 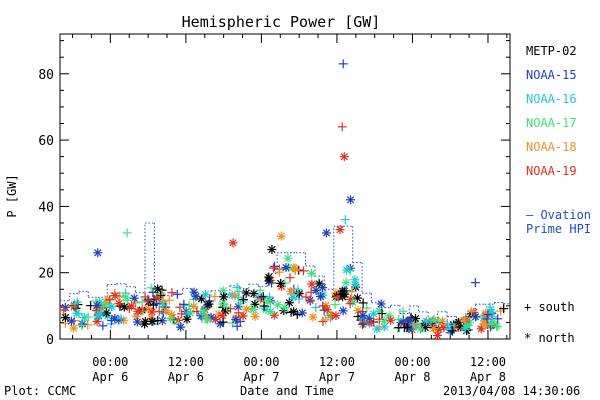 What do you see at coordinates (551, 123) in the screenshot?
I see `legend-entry: NOAA-17` at bounding box center [551, 123].